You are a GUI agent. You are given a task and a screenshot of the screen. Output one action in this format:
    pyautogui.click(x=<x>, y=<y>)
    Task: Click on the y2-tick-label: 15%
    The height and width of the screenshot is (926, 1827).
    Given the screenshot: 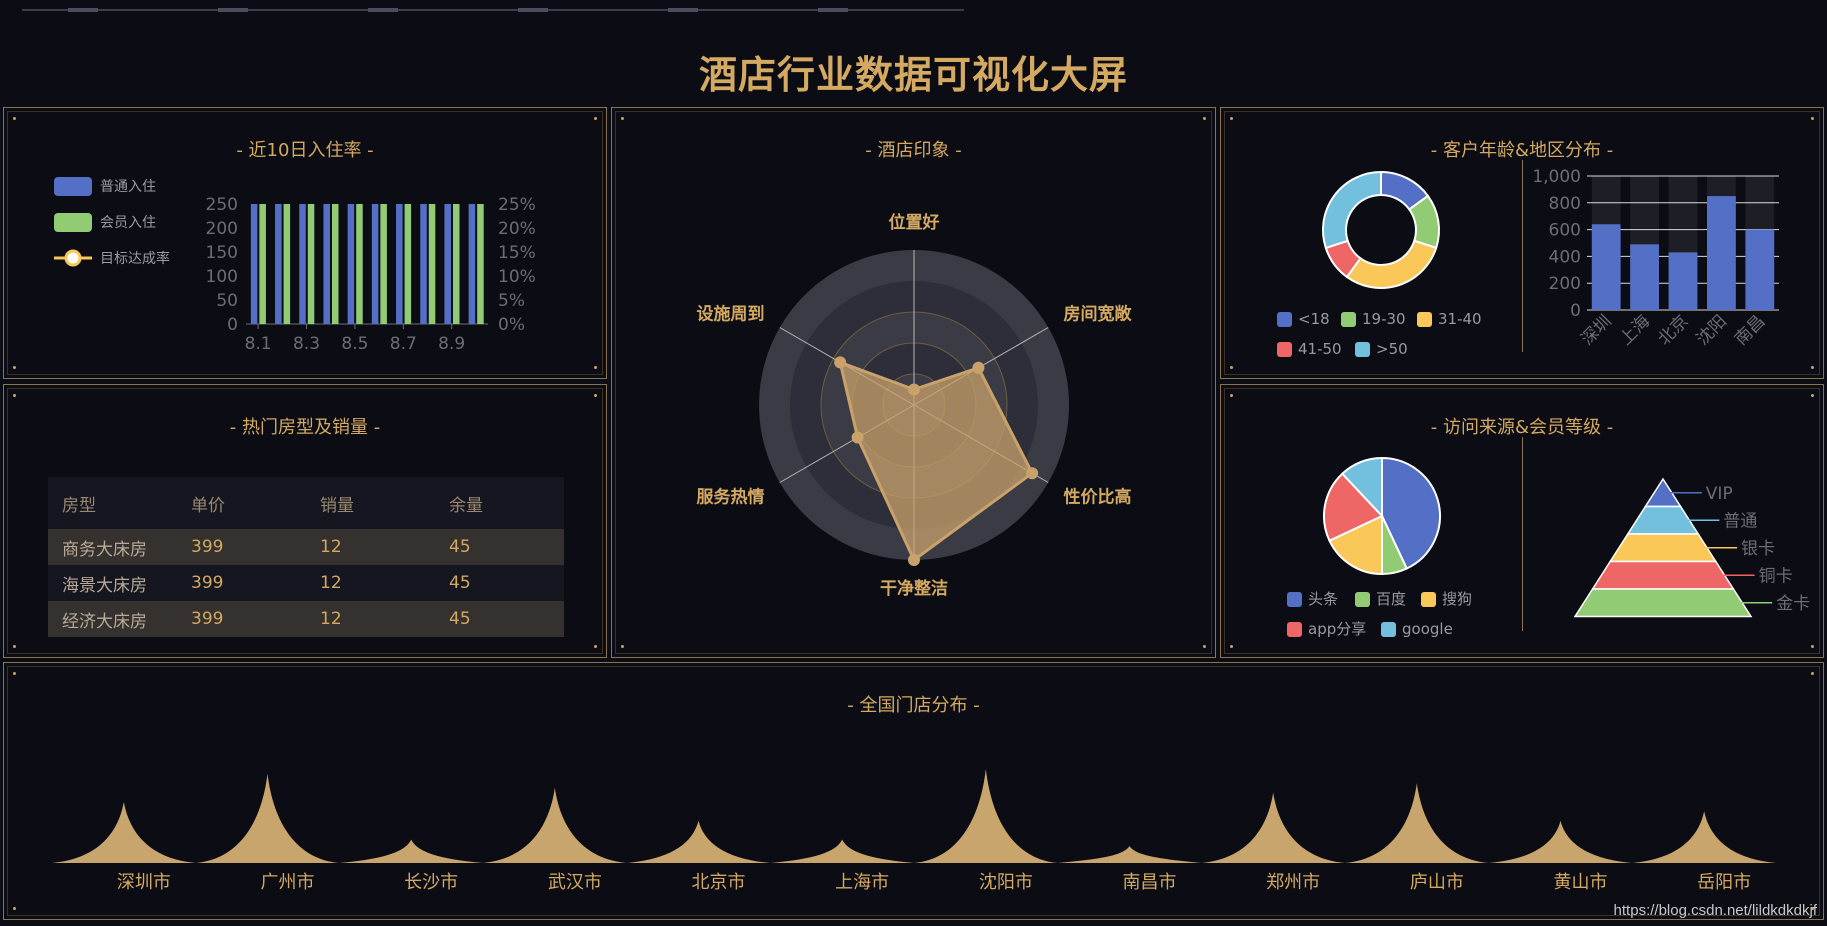 What is the action you would take?
    pyautogui.click(x=517, y=253)
    